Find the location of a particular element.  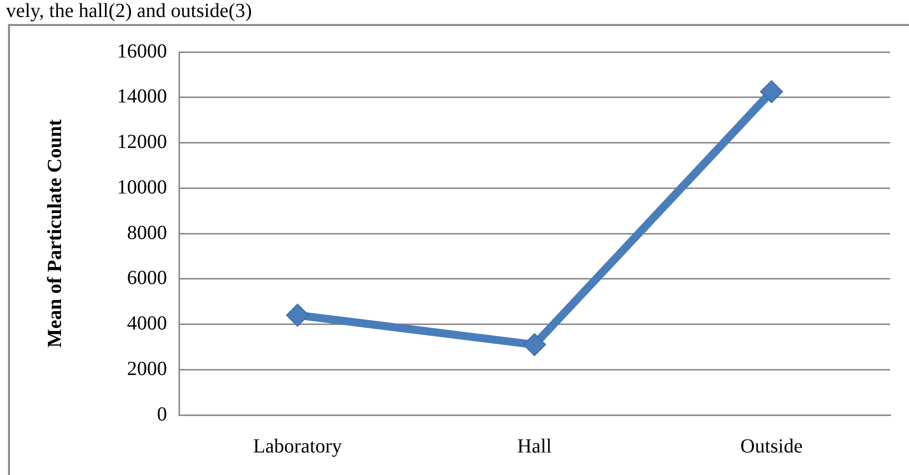

x-tick-label: Outside is located at coordinates (771, 446).